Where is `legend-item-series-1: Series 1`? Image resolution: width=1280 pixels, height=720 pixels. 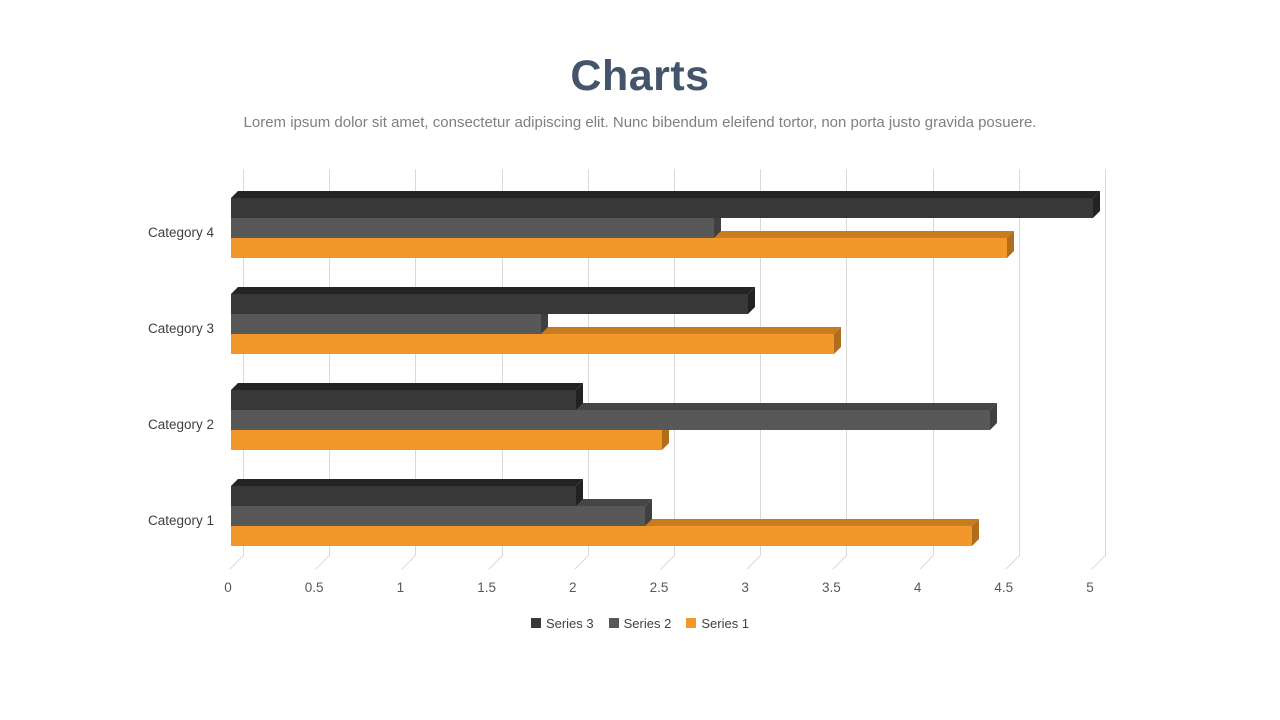 legend-item-series-1: Series 1 is located at coordinates (717, 623).